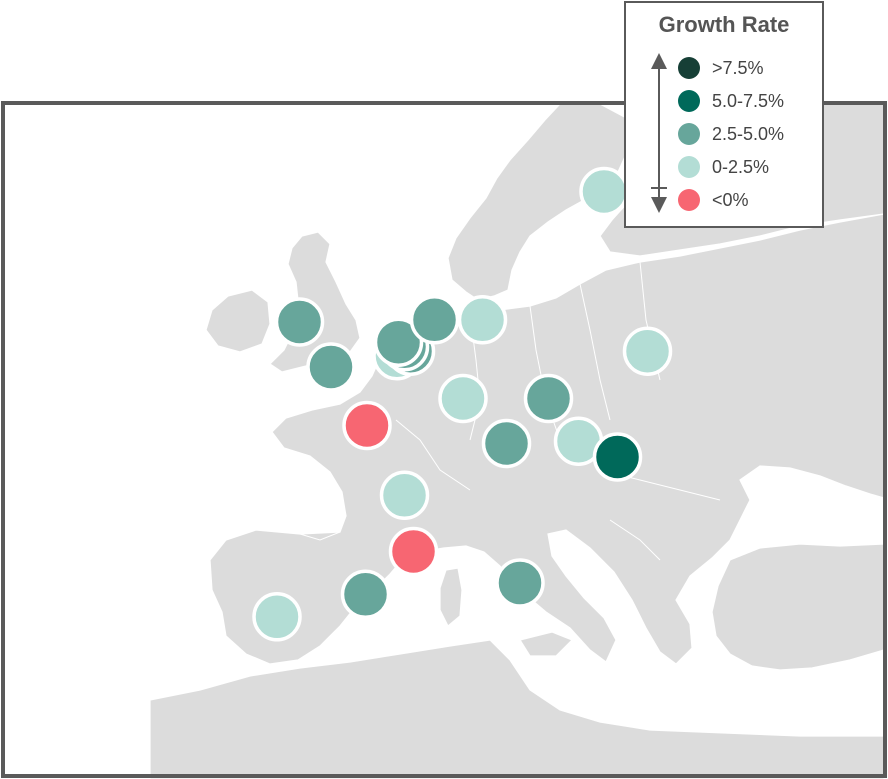  I want to click on legend-item-lt-0: <0%, so click(713, 200).